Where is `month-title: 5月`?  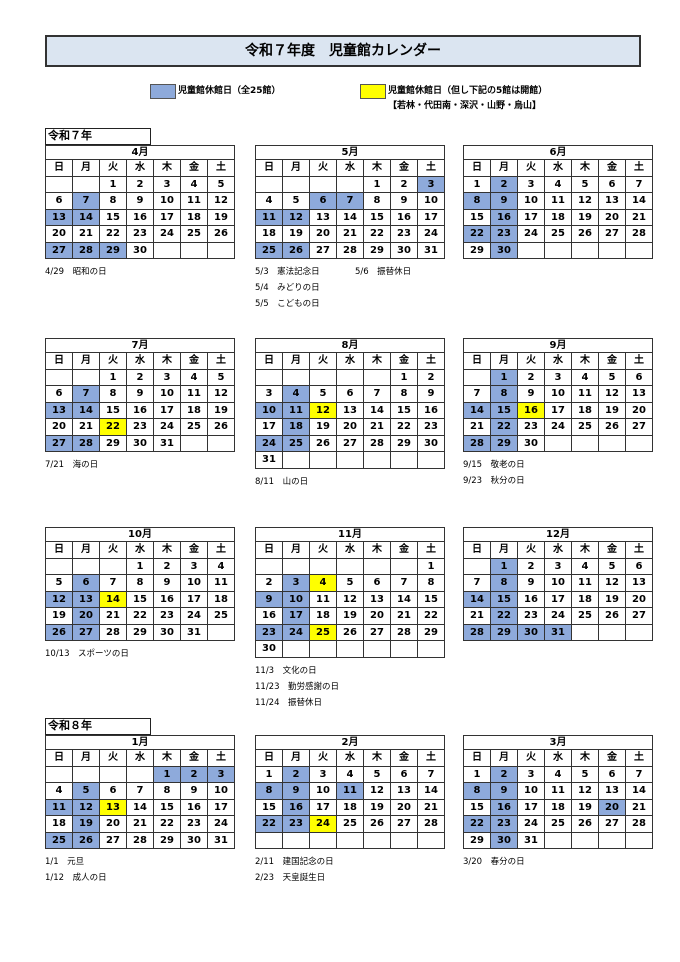
month-title: 5月 is located at coordinates (350, 152).